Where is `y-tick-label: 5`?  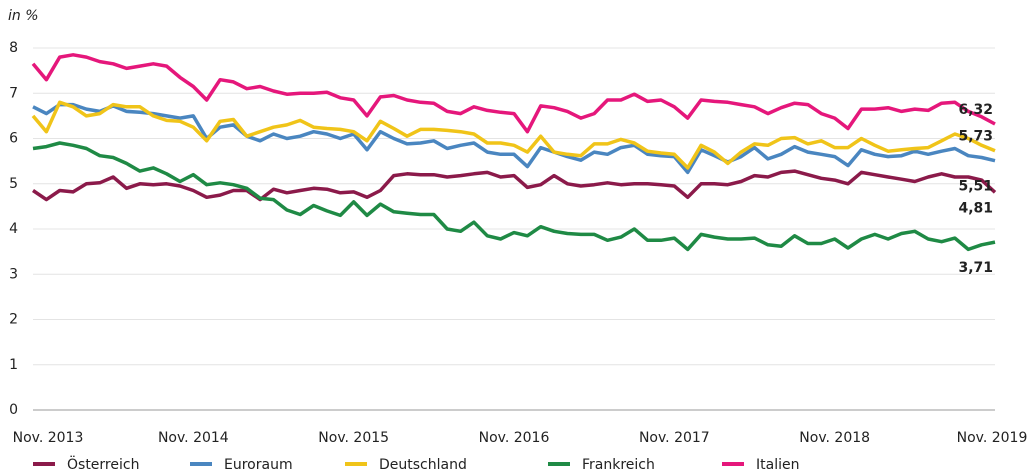
y-tick-label: 5 is located at coordinates (13, 184).